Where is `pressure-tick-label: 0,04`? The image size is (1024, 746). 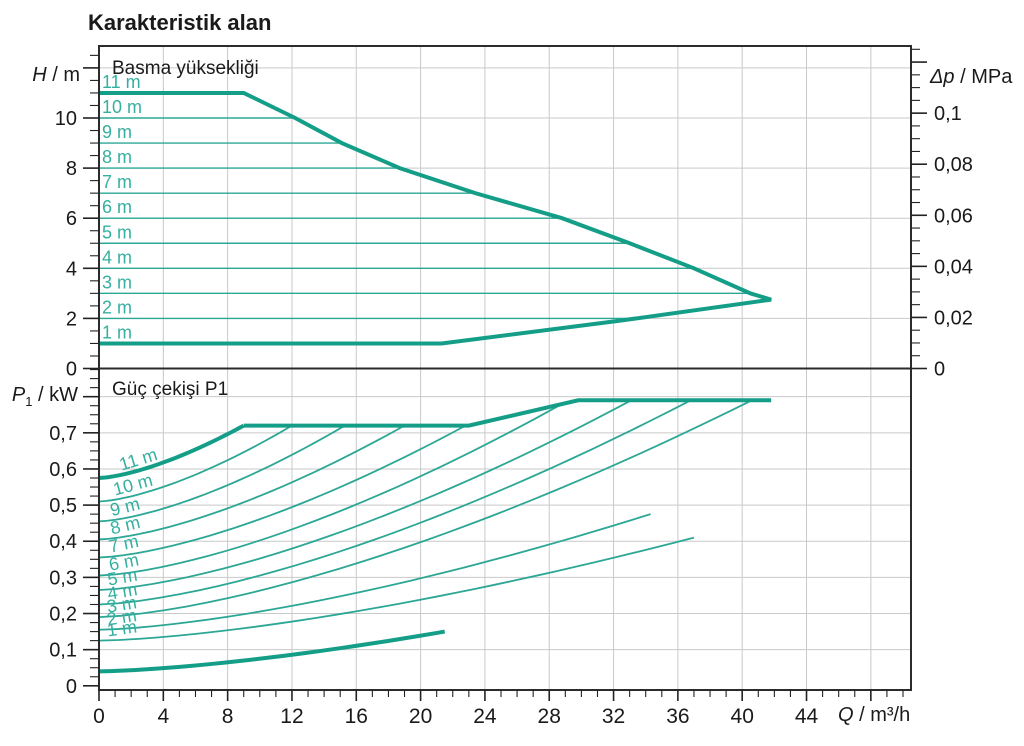
pressure-tick-label: 0,04 is located at coordinates (953, 267).